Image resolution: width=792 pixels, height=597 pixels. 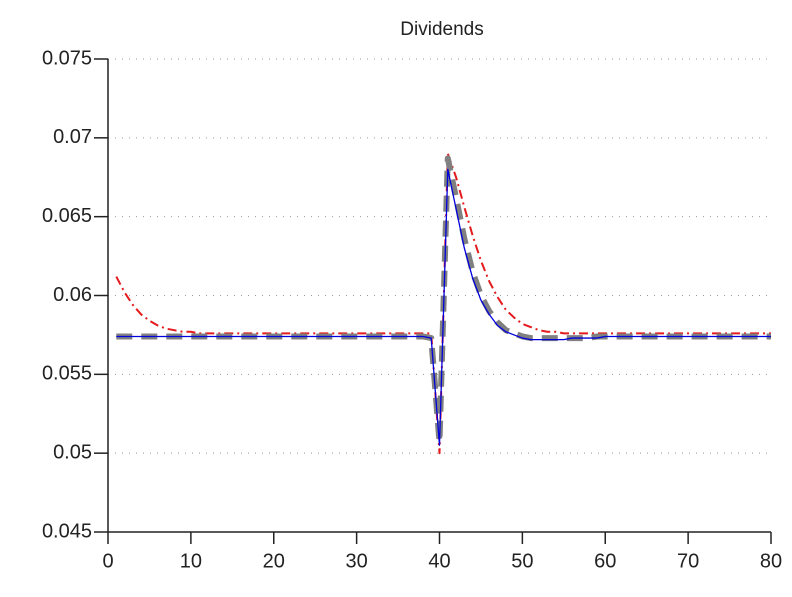 I want to click on x-tick-label: 80, so click(x=771, y=561).